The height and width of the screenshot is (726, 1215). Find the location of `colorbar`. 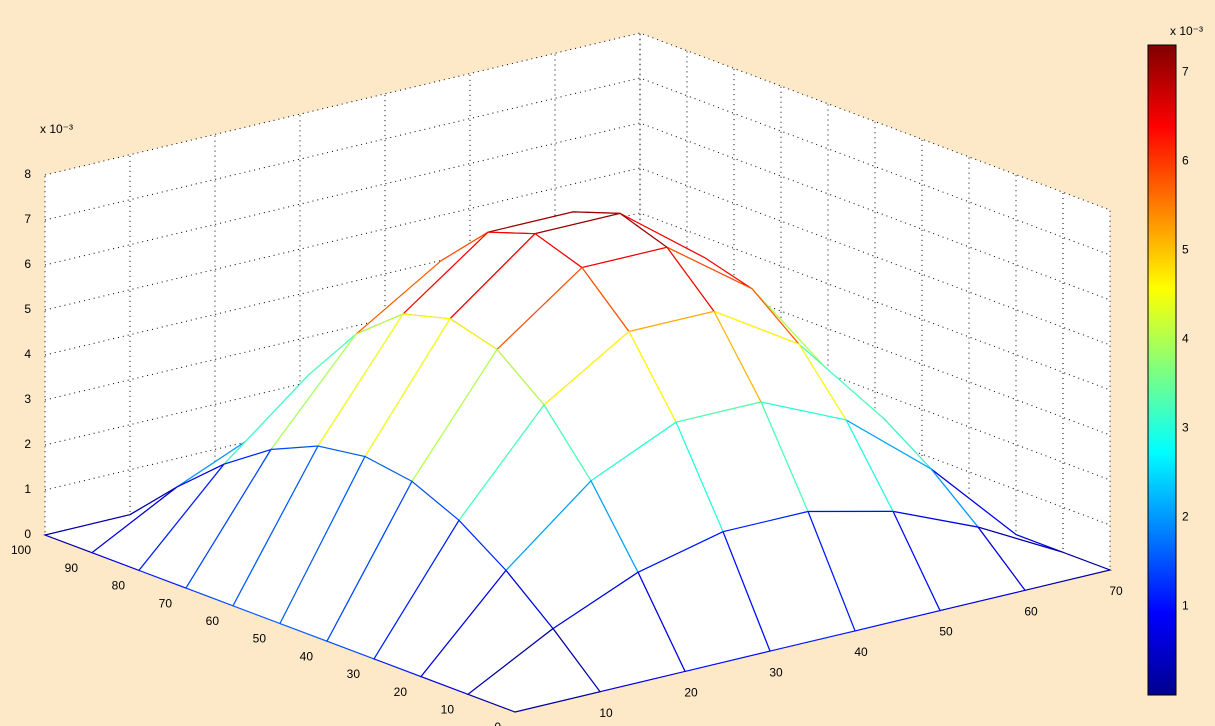

colorbar is located at coordinates (1162, 370).